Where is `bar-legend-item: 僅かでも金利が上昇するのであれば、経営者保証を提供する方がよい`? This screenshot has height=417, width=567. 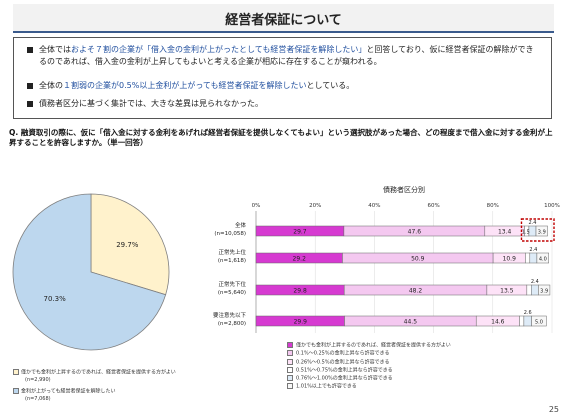
bar-legend-item: 僅かでも金利が上昇するのであれば、経営者保証を提供する方がよい is located at coordinates (369, 346).